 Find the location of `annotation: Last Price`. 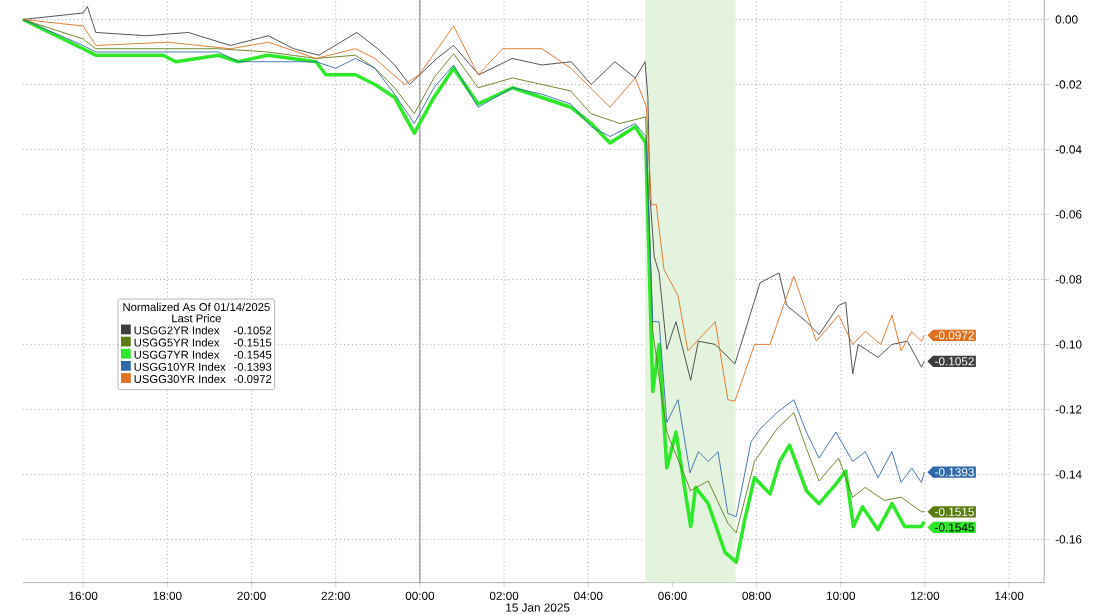

annotation: Last Price is located at coordinates (196, 318).